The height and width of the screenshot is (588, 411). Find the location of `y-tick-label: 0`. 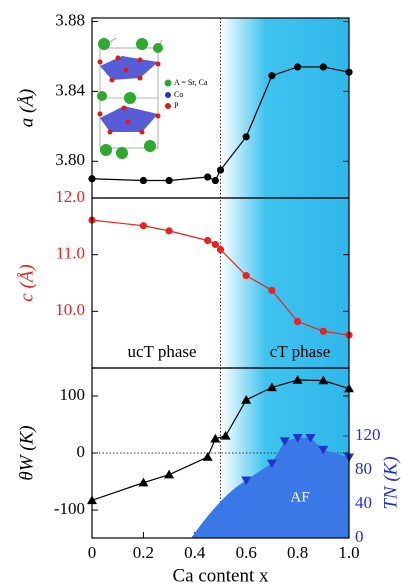

y-tick-label: 0 is located at coordinates (81, 451).